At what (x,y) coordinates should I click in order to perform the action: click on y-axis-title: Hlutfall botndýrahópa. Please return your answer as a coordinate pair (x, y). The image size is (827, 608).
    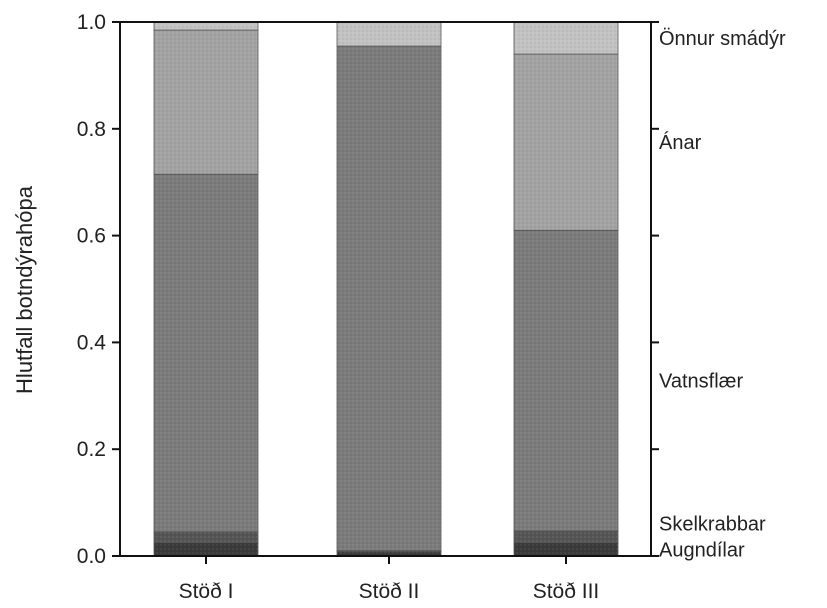
    Looking at the image, I should click on (24, 289).